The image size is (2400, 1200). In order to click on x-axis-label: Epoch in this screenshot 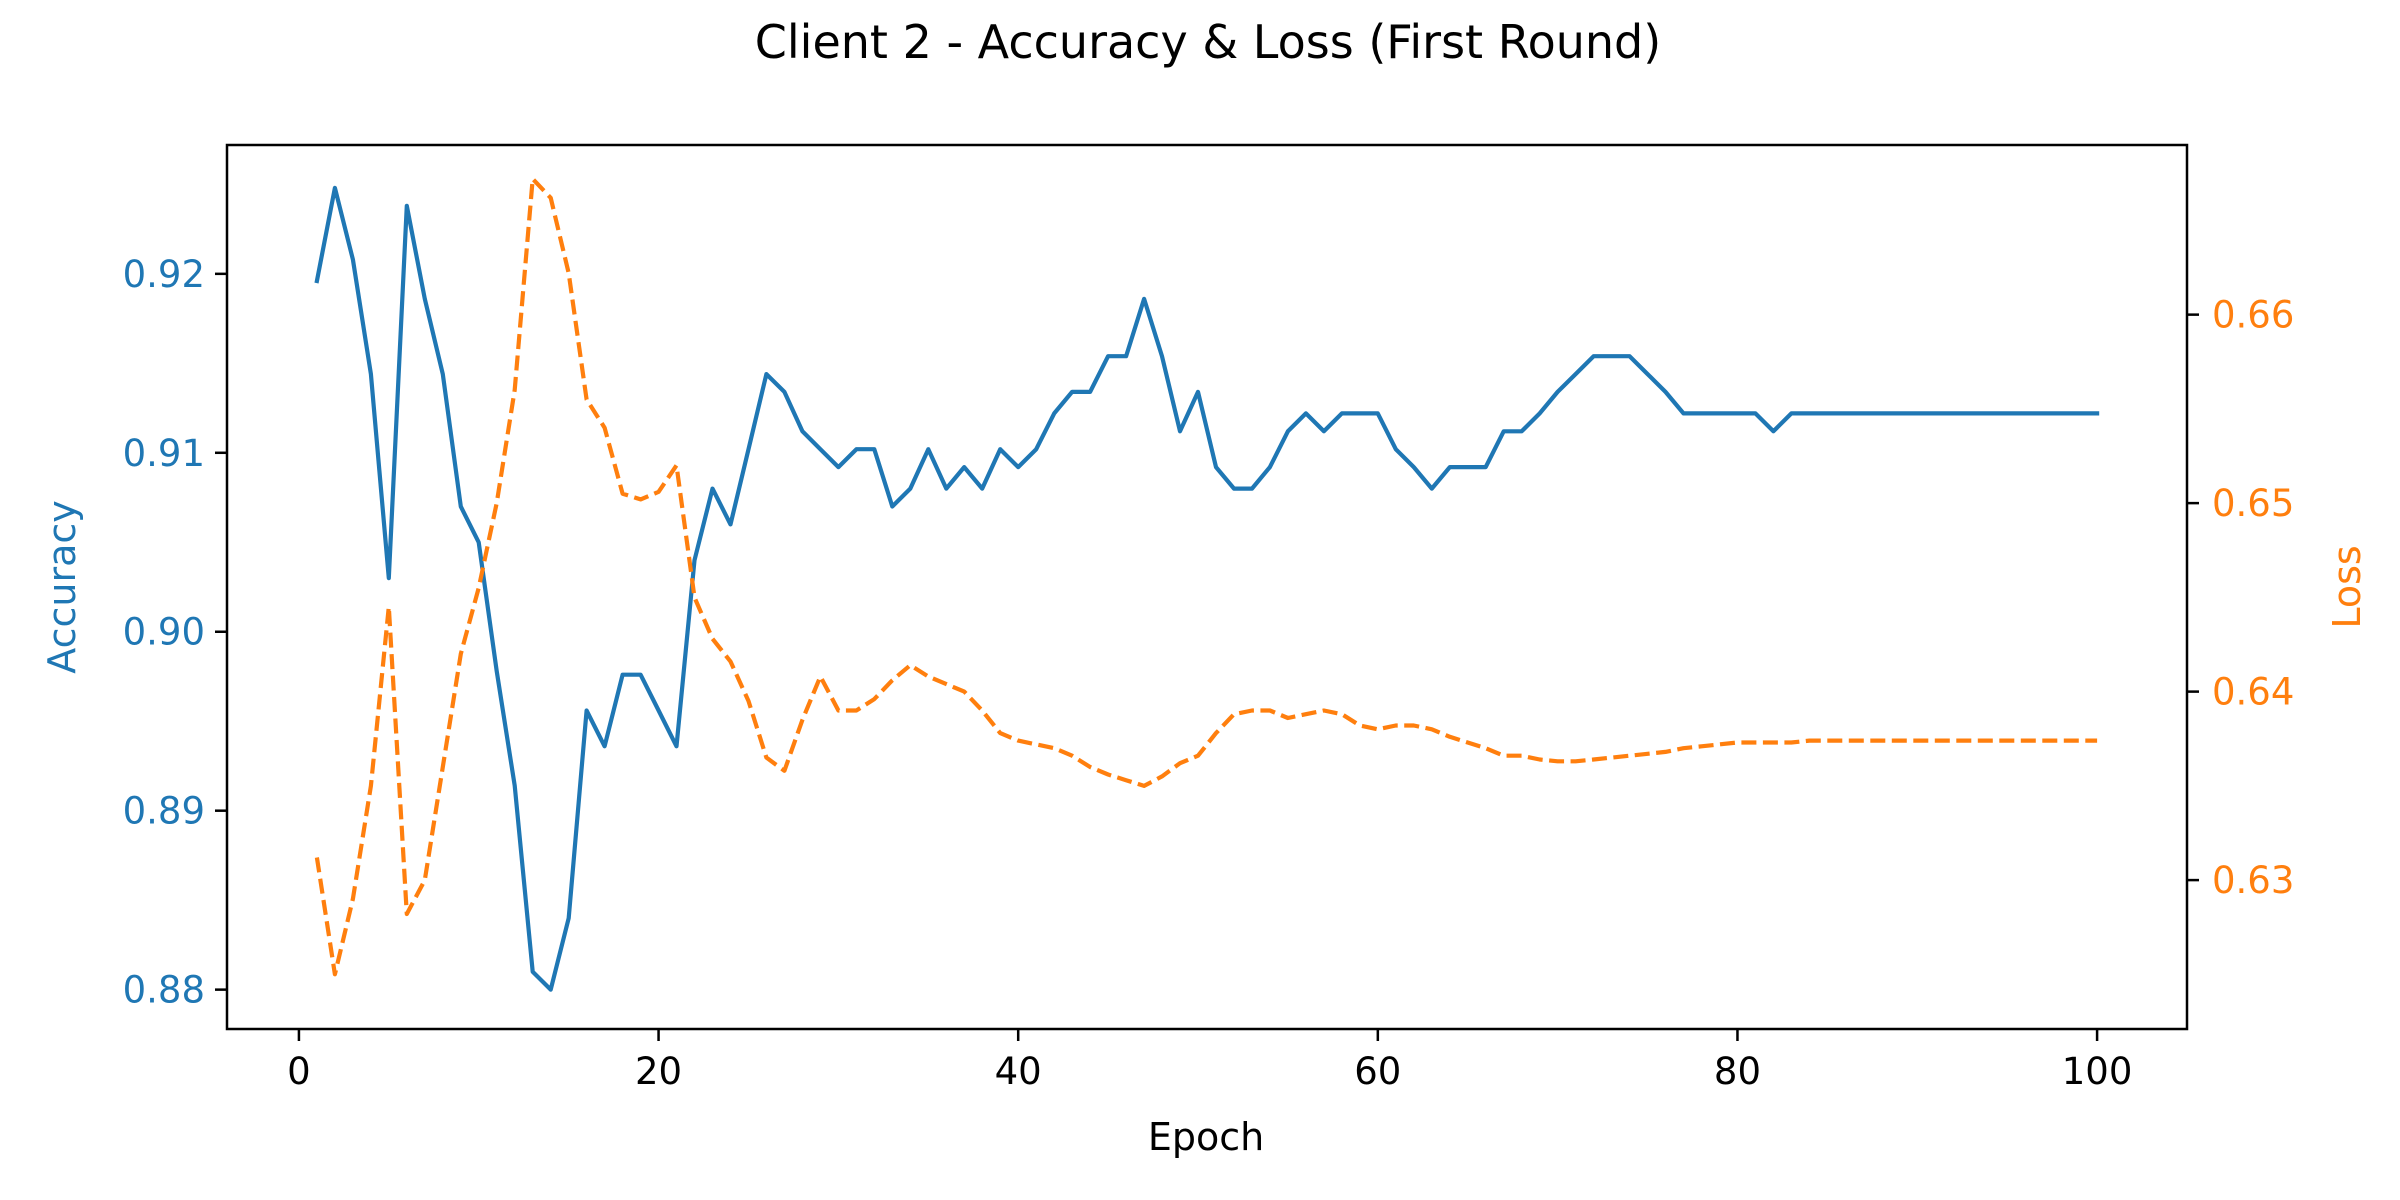, I will do `click(1206, 1137)`.